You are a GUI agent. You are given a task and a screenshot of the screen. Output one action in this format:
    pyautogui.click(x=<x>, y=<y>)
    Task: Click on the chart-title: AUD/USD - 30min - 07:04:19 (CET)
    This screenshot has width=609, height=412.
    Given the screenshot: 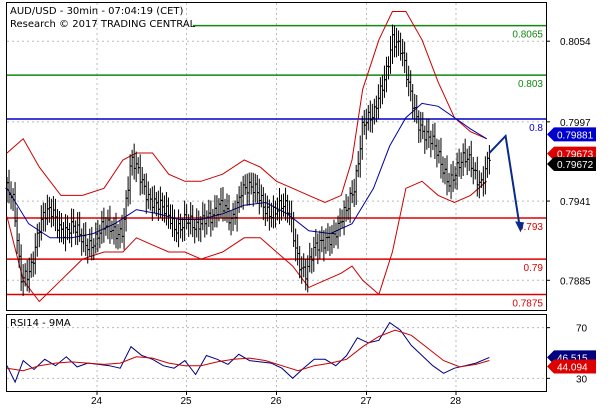 What is the action you would take?
    pyautogui.click(x=97, y=11)
    